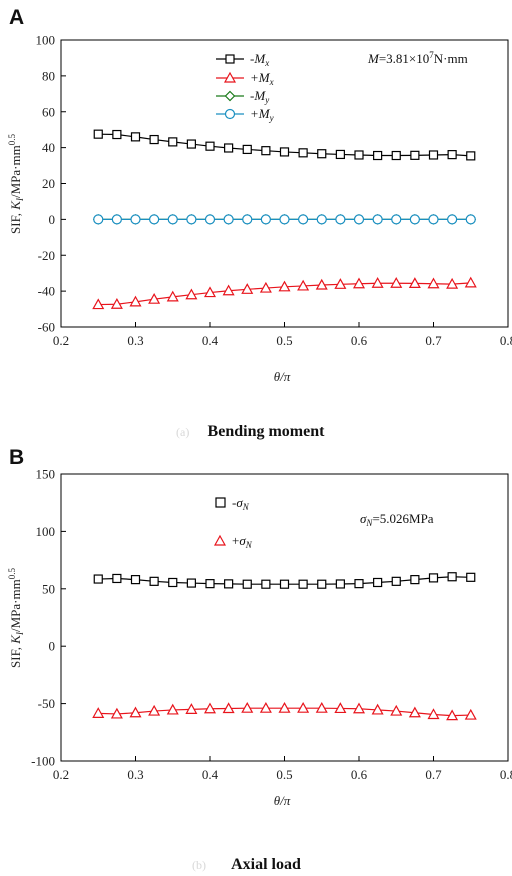  What do you see at coordinates (46, 474) in the screenshot?
I see `y-tick-label: 150` at bounding box center [46, 474].